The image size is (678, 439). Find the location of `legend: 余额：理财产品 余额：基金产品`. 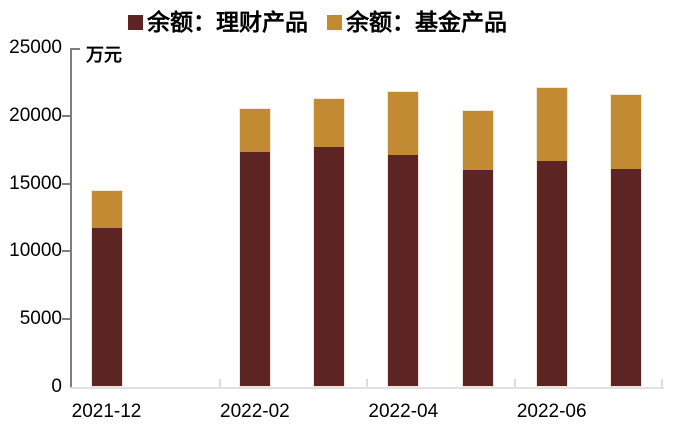

legend: 余额：理财产品 余额：基金产品 is located at coordinates (317, 22).